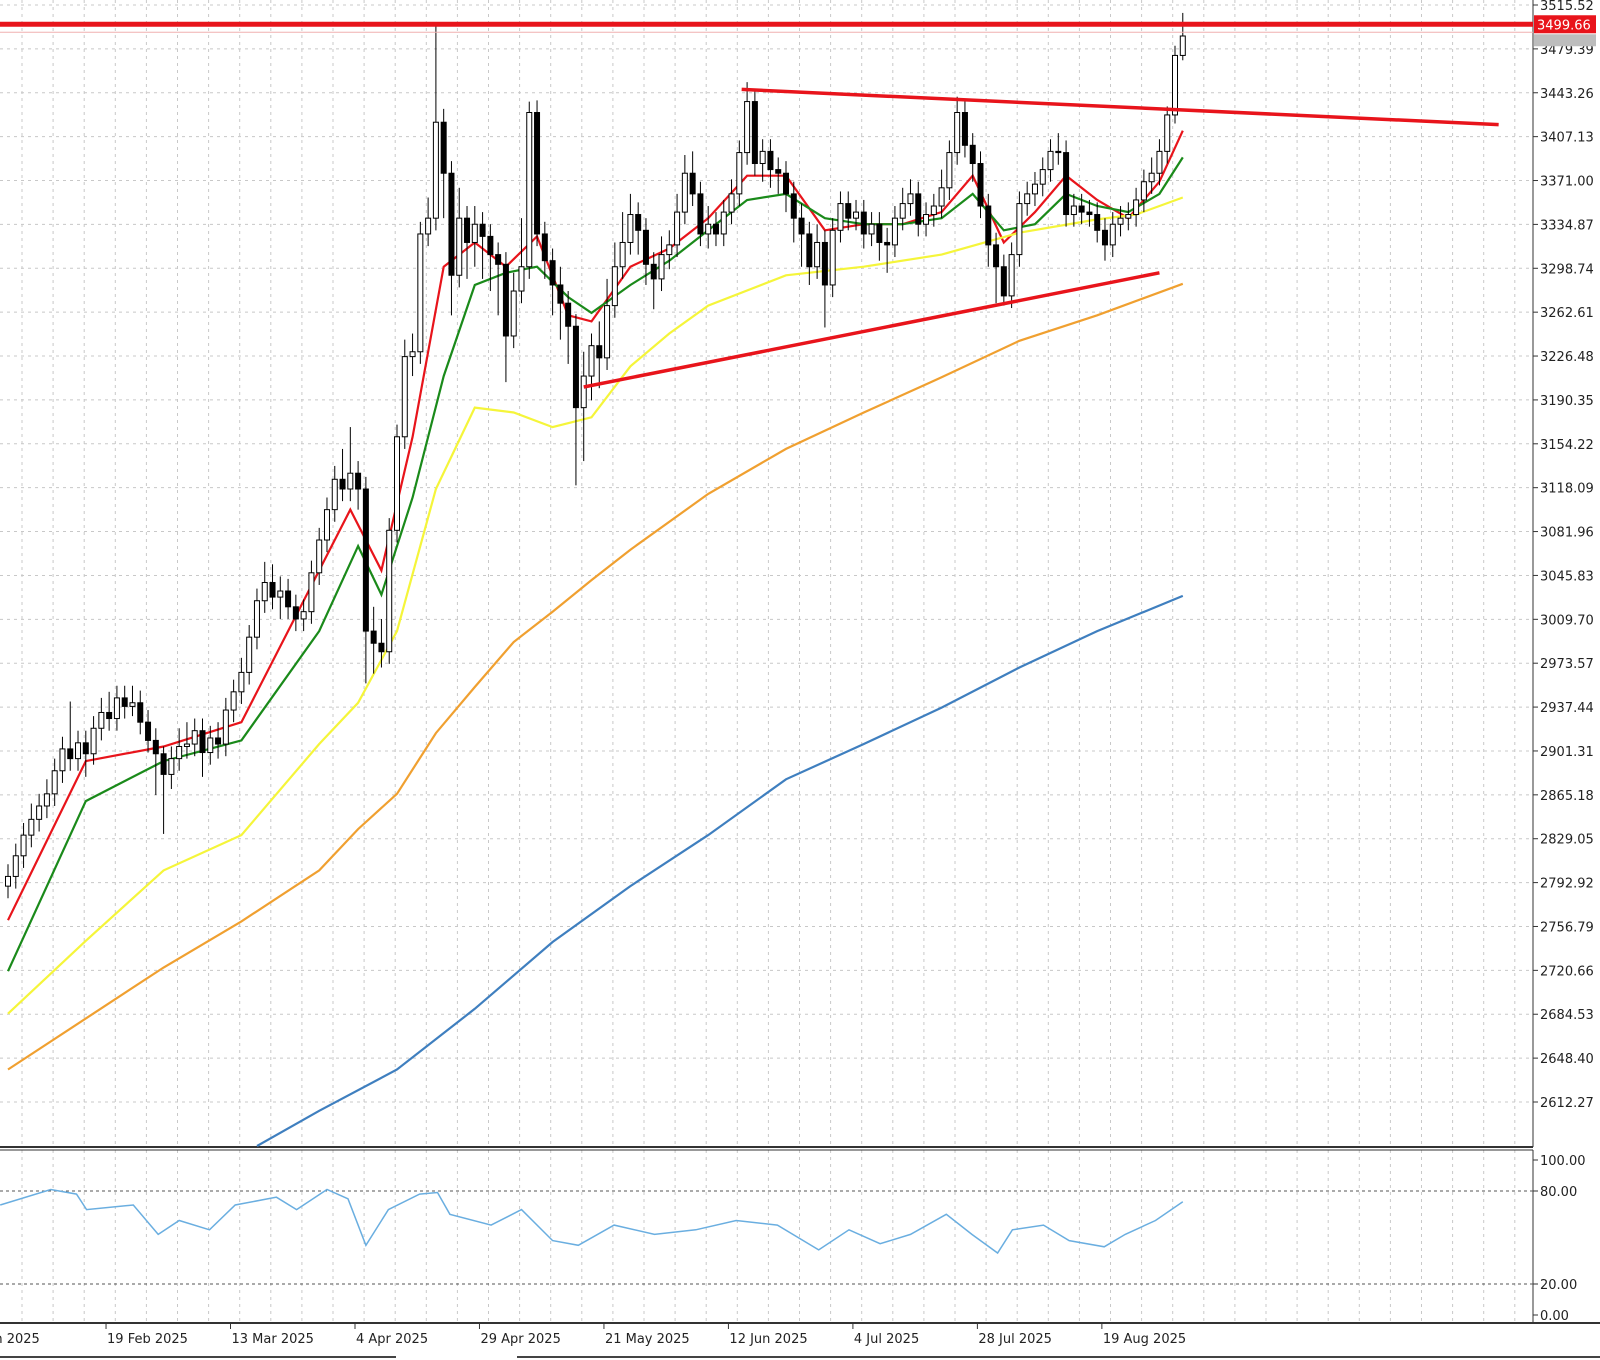 The width and height of the screenshot is (1600, 1360). I want to click on price-tick-label: 3154.22, so click(1567, 445).